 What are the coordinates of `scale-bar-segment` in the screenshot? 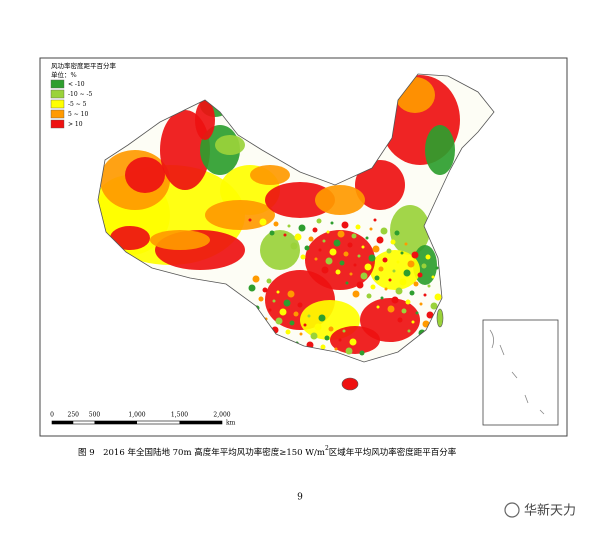 It's located at (115, 422).